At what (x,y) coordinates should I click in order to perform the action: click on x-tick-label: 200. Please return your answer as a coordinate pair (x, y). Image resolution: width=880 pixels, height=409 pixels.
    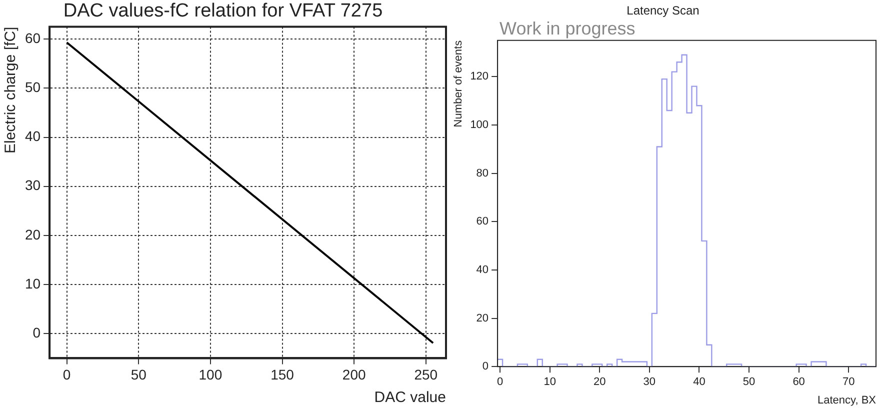
    Looking at the image, I should click on (354, 374).